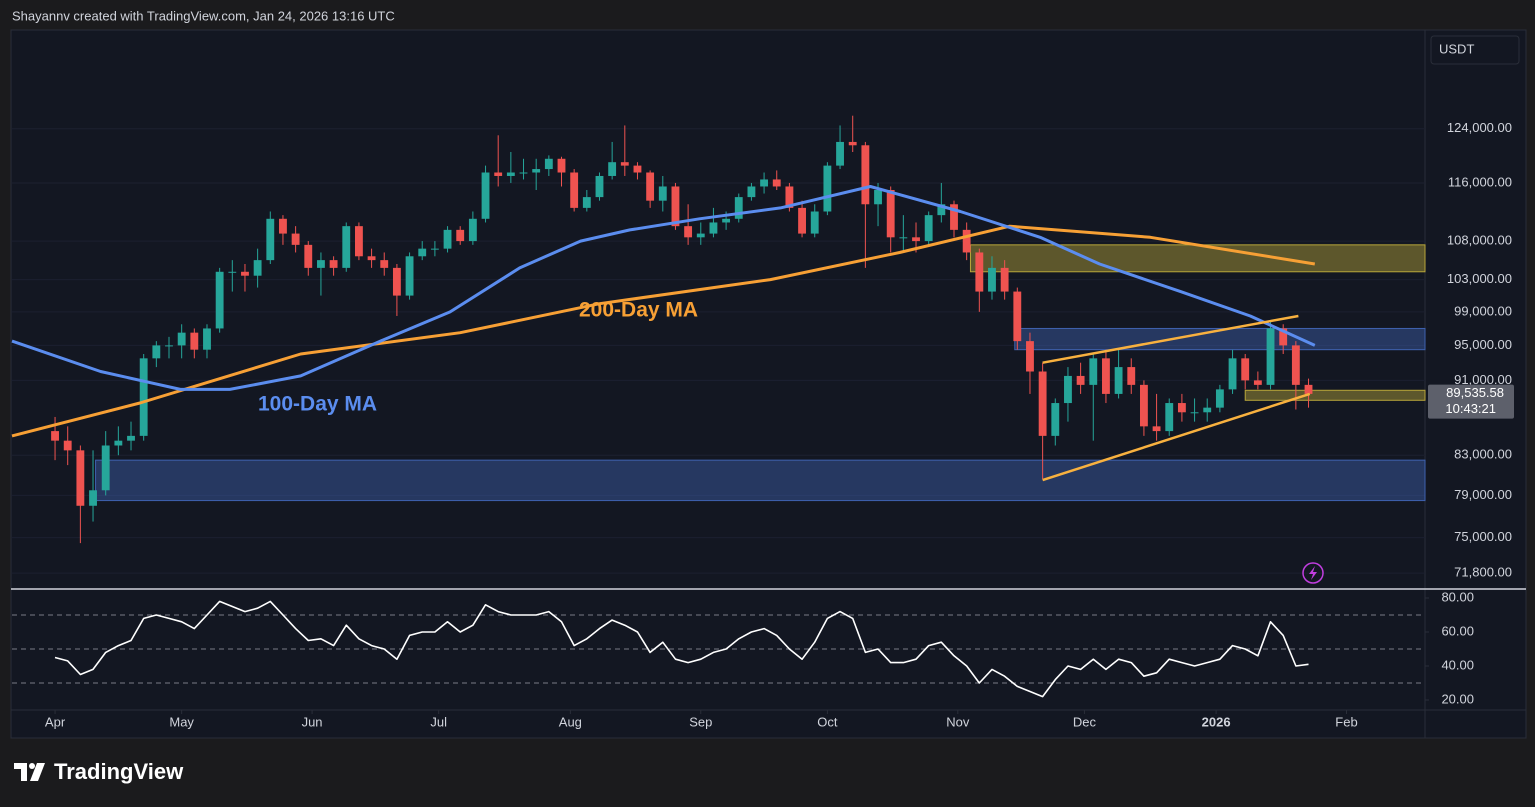 The image size is (1535, 807). Describe the element at coordinates (1483, 379) in the screenshot. I see `y-tick-label: 91,000.00` at that location.